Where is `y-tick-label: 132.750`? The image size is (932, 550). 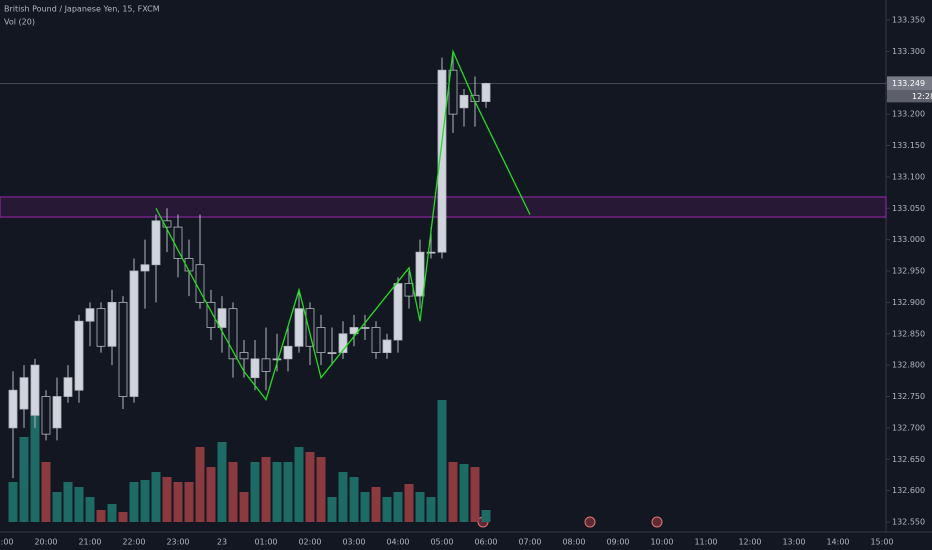
y-tick-label: 132.750 is located at coordinates (908, 396).